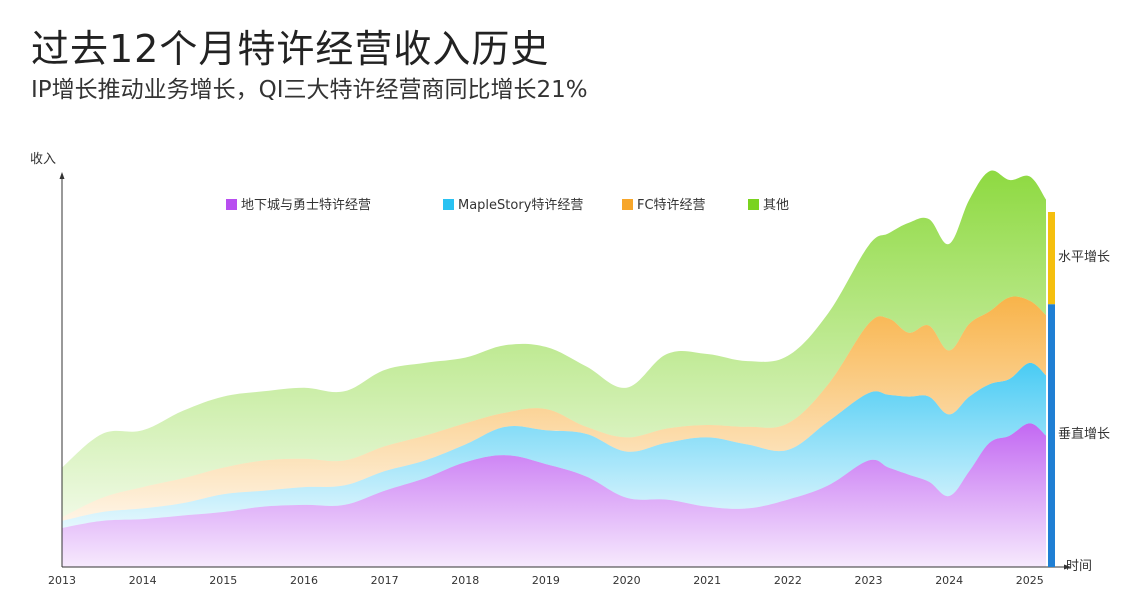 Image resolution: width=1142 pixels, height=613 pixels. Describe the element at coordinates (43, 159) in the screenshot. I see `y-axis-label: 收入` at that location.